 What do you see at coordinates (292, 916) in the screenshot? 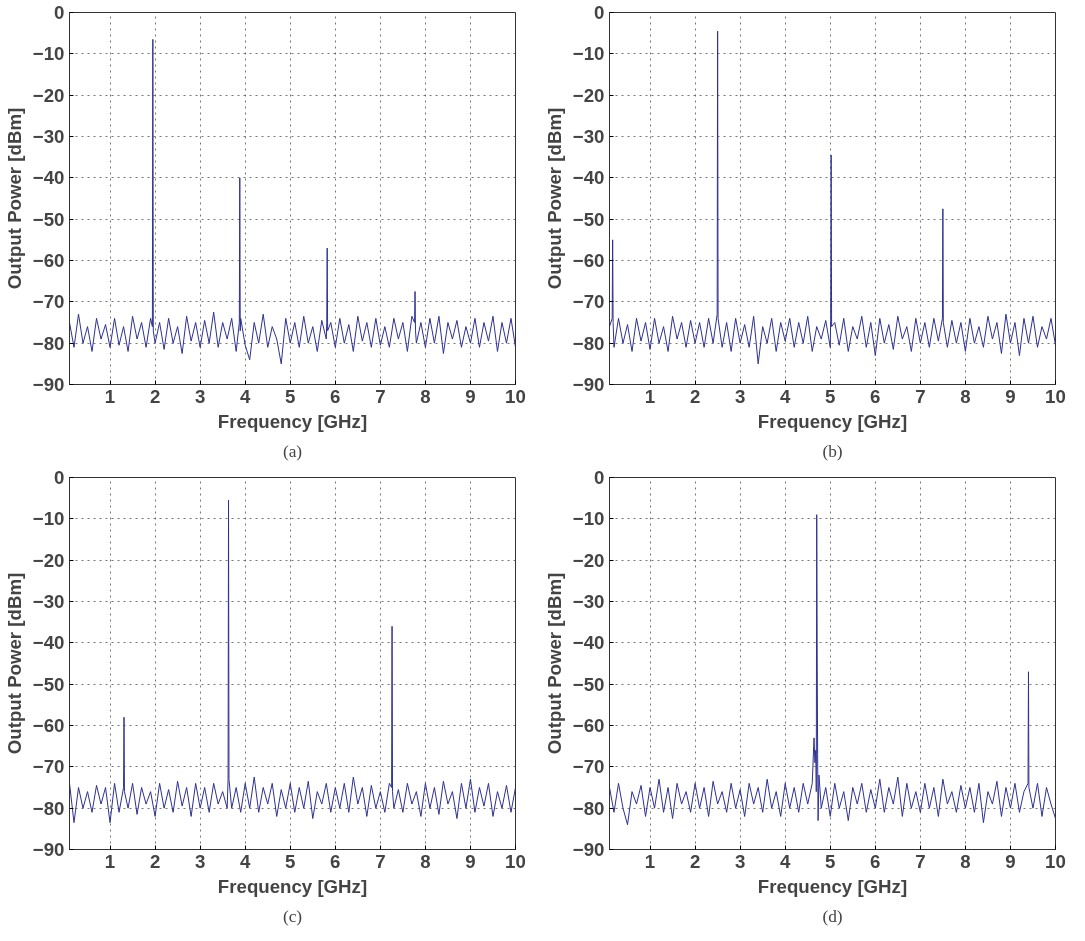
I see `text: (c)` at bounding box center [292, 916].